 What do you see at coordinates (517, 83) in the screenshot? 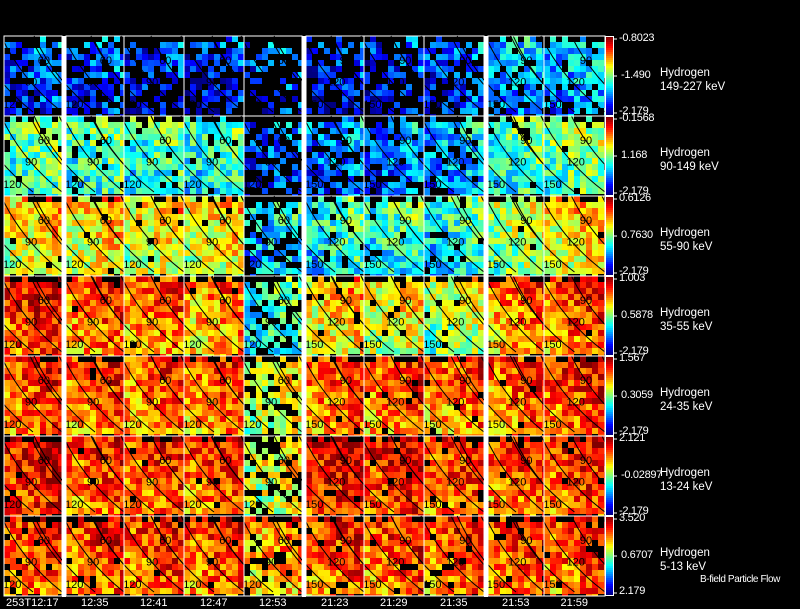
I see `contour-label: 120` at bounding box center [517, 83].